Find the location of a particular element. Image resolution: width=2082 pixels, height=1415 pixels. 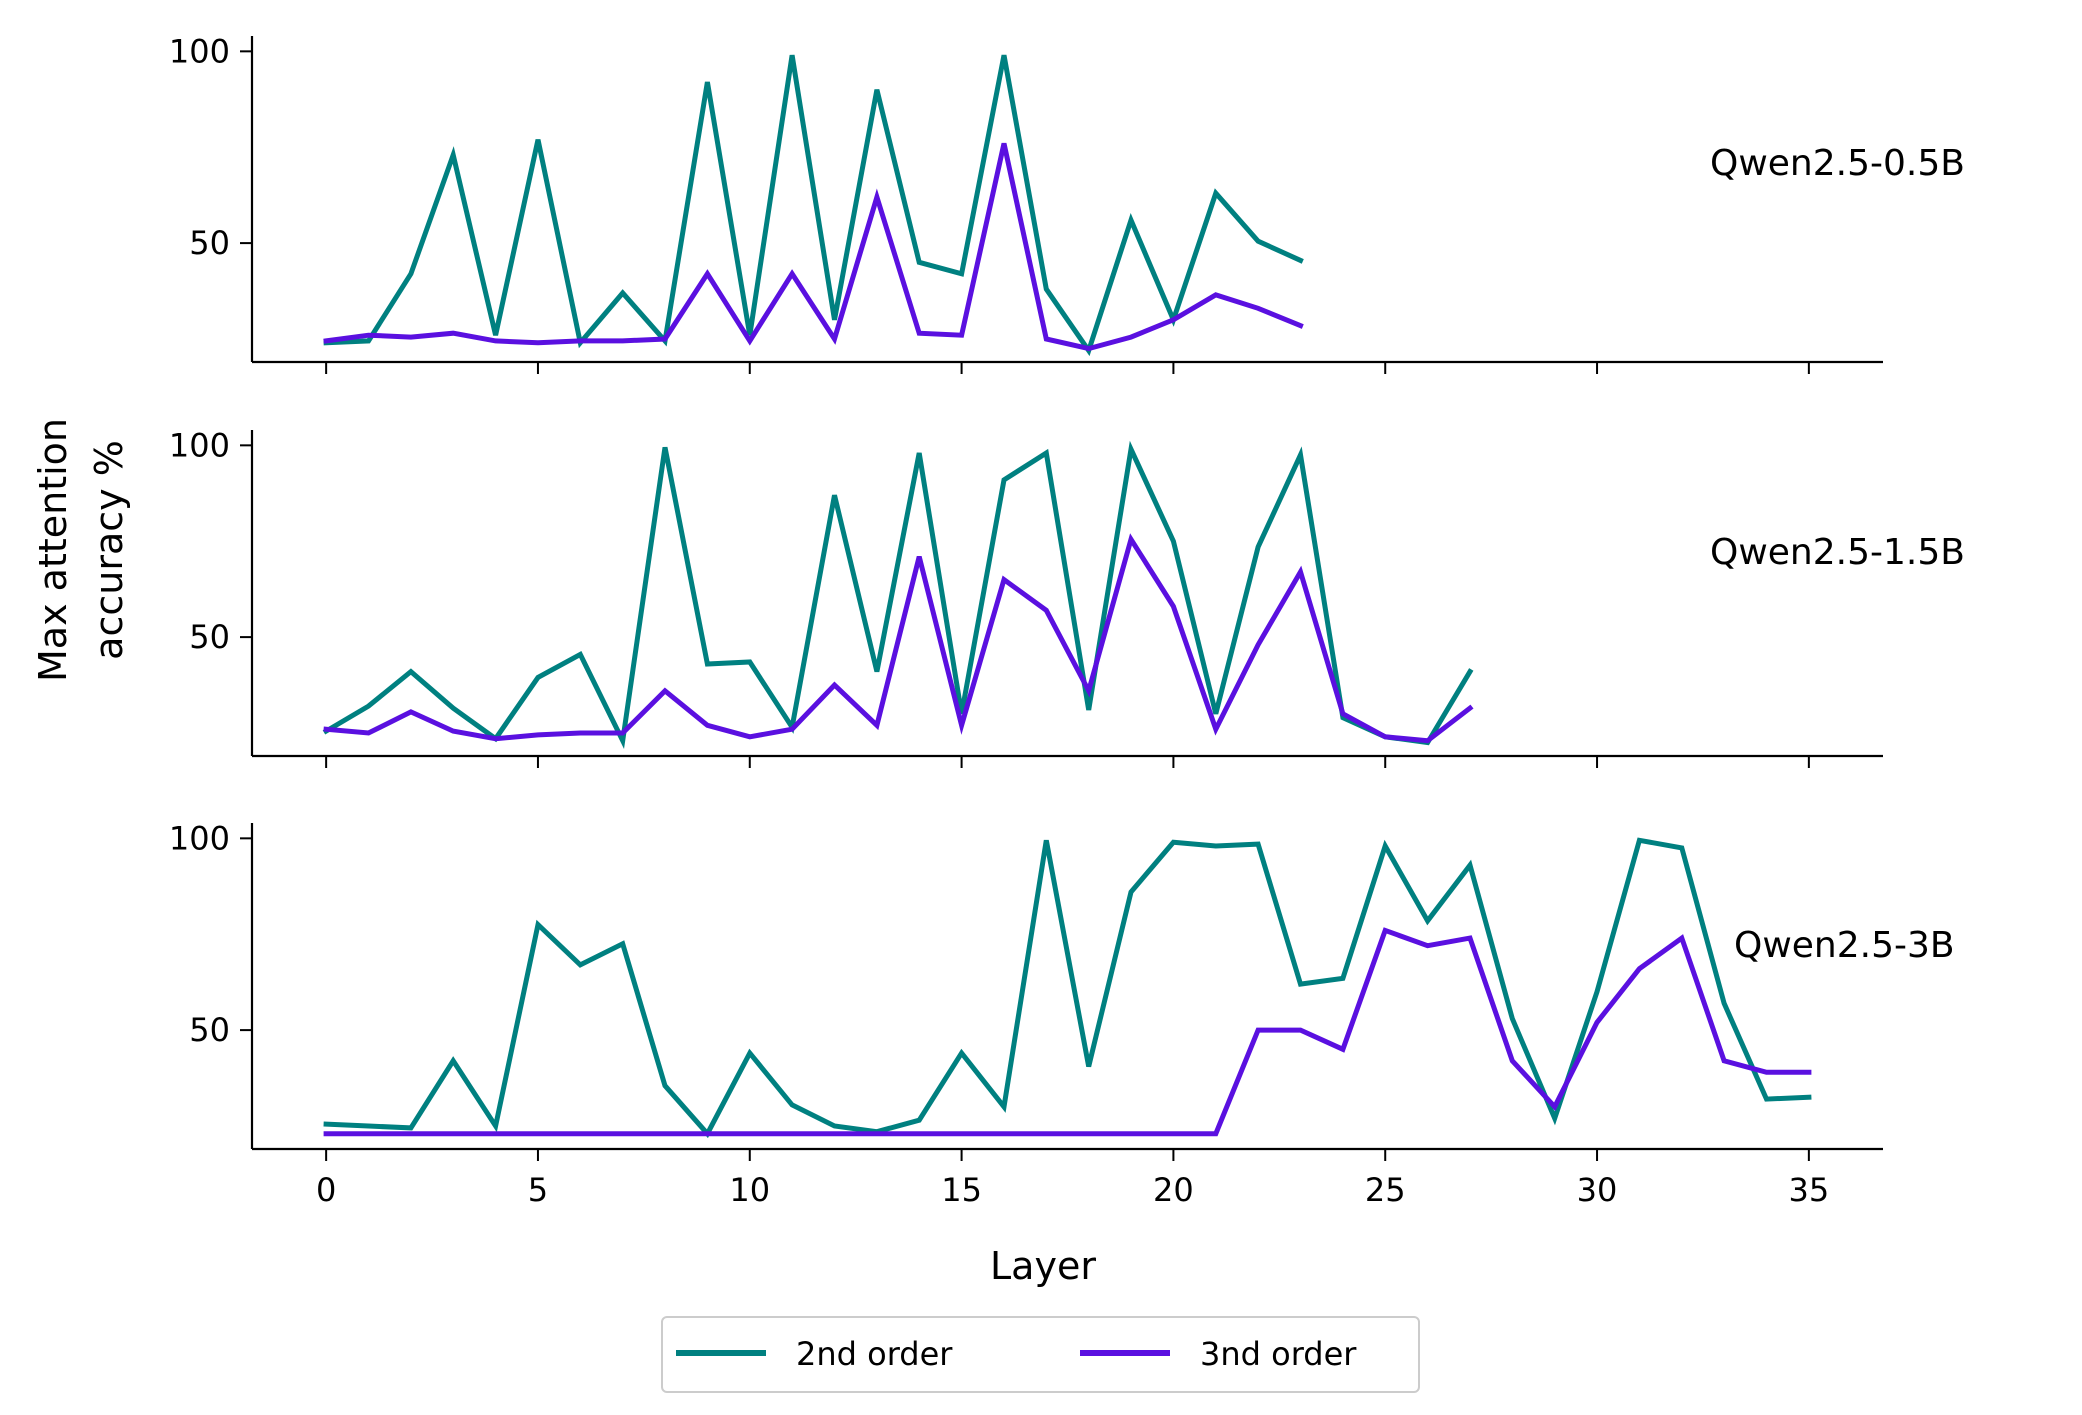

panel-label-qwen2-5-3b: Qwen2.5-3B is located at coordinates (1844, 945).